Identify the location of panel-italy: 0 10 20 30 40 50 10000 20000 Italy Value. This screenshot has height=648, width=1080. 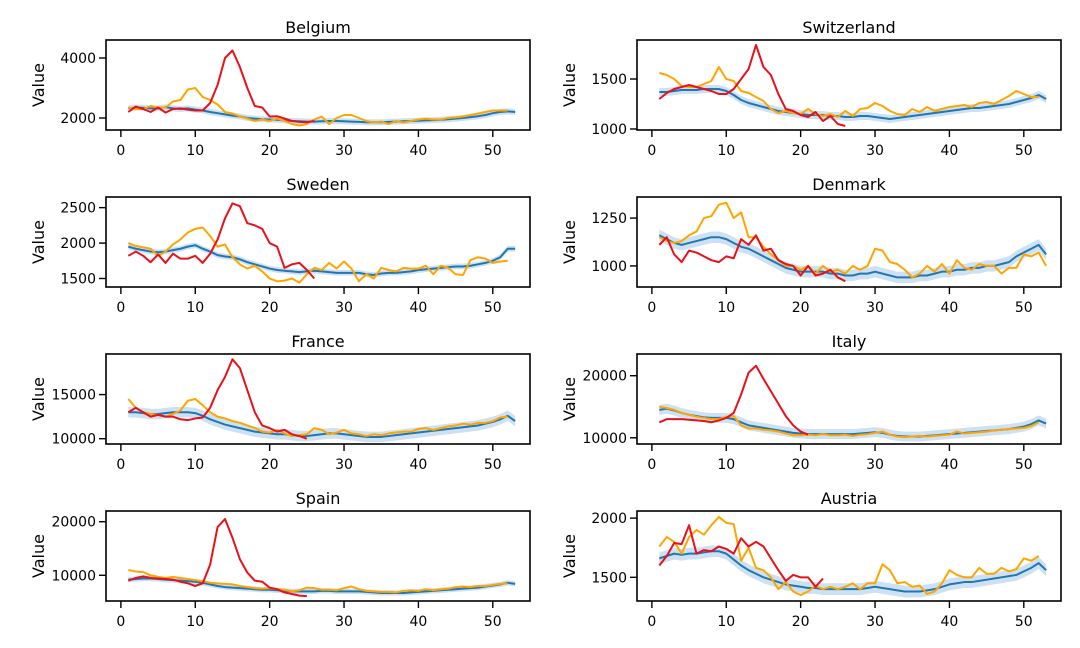
(811, 402).